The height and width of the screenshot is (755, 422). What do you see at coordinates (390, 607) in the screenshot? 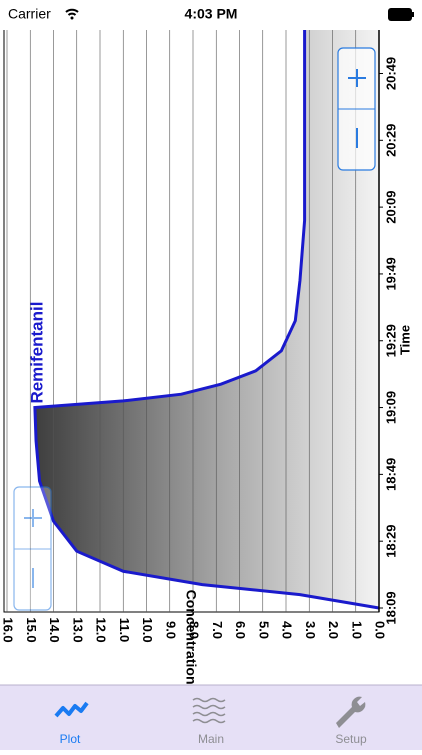
I see `x-tick-label: 18:09` at bounding box center [390, 607].